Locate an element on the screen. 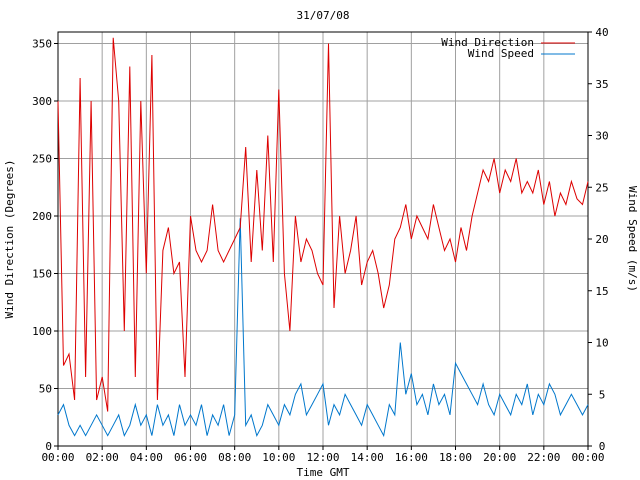  y-left-tick-label: 0 is located at coordinates (48, 446).